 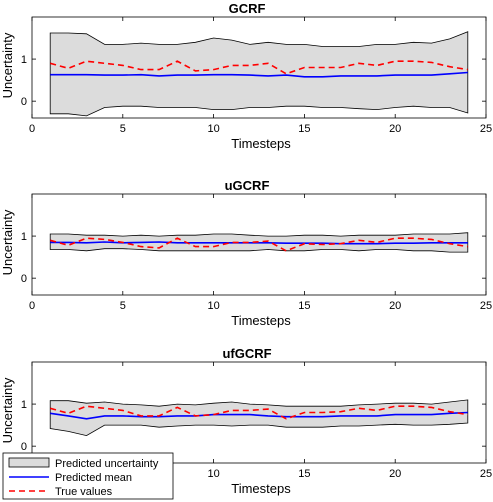 I want to click on legend-label-mean: Predicted mean, so click(x=93, y=478).